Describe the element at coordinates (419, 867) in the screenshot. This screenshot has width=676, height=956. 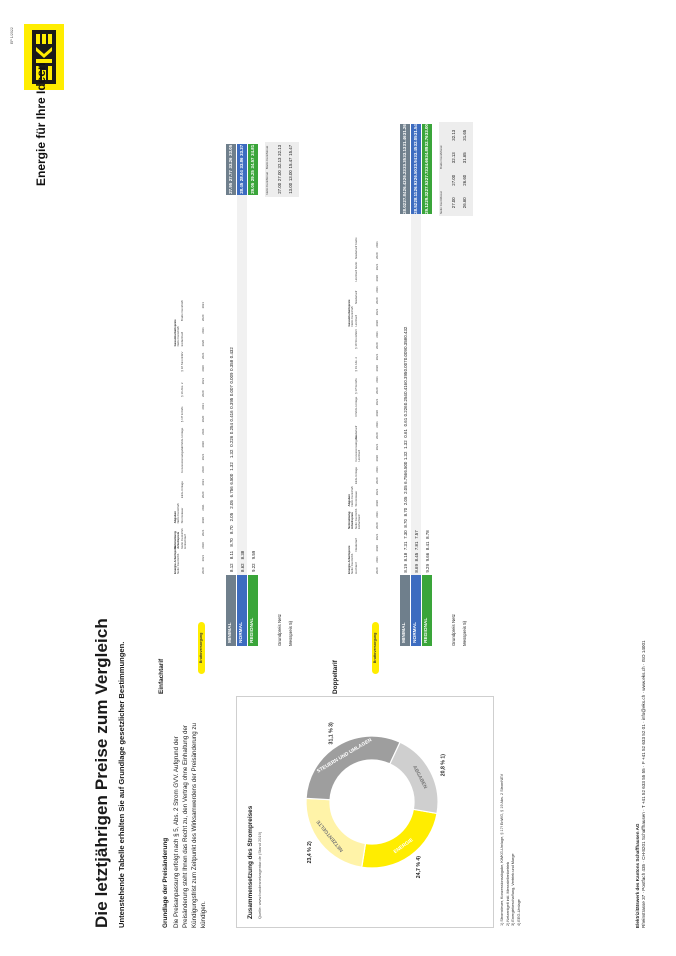
I see `donut-pct-energie: 24,7 % 4)` at that location.